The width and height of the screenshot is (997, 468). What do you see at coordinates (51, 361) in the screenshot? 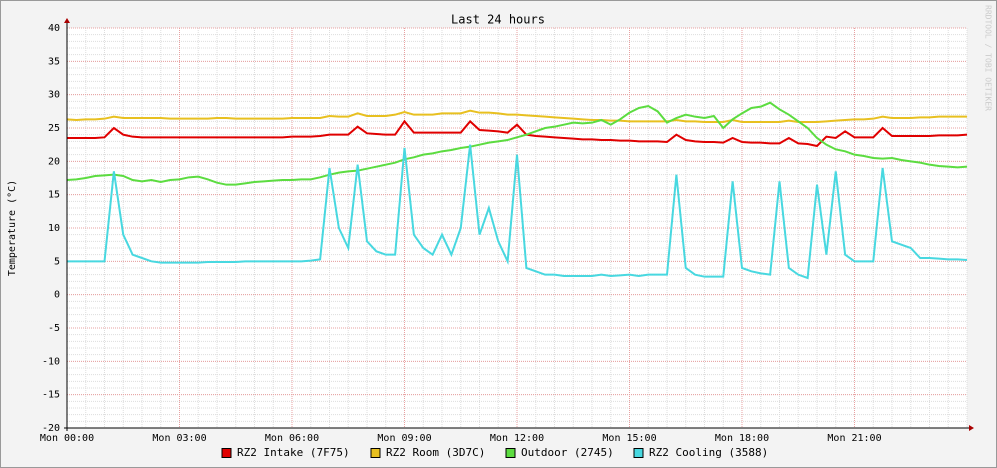
I see `y-tick-label: -10` at bounding box center [51, 361].